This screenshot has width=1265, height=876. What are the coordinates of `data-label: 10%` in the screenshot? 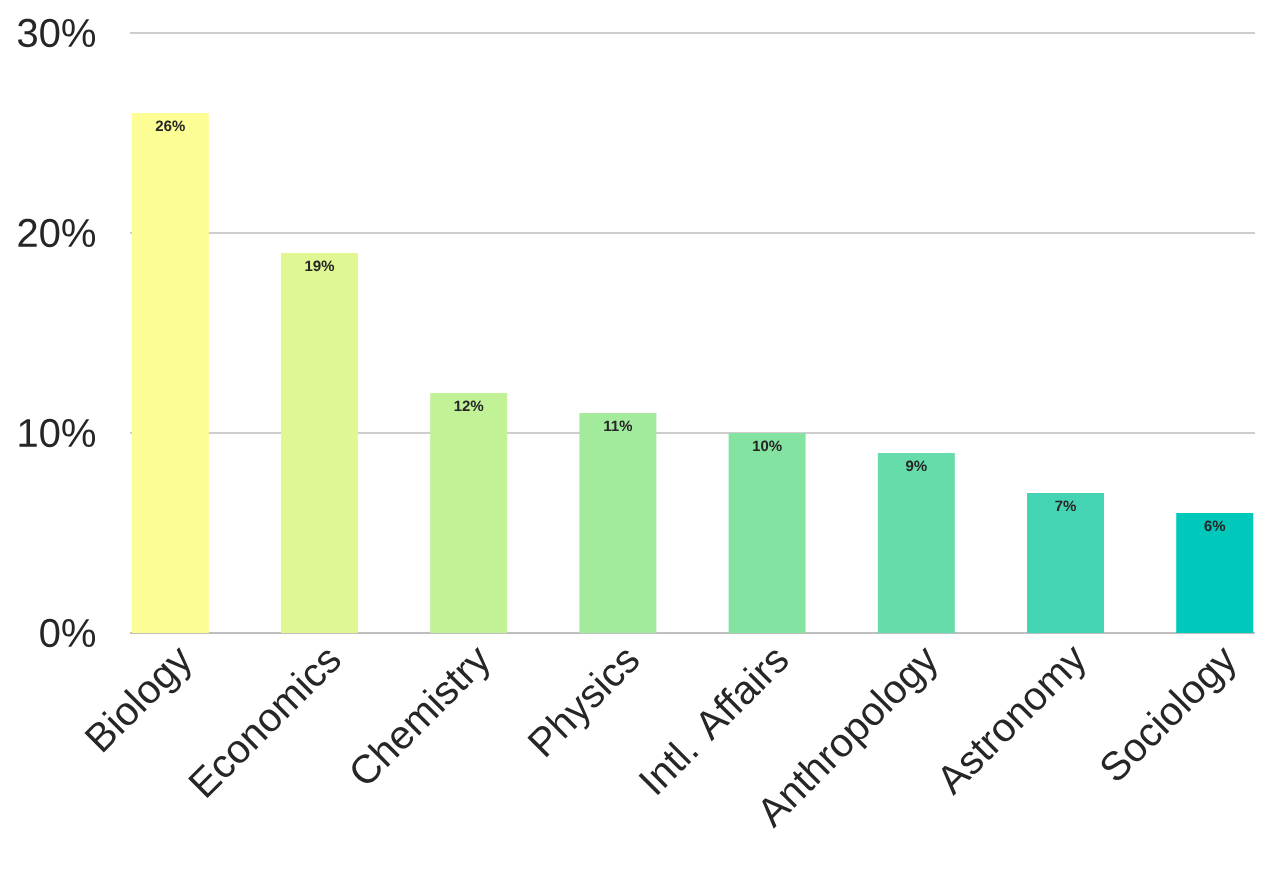 It's located at (767, 446).